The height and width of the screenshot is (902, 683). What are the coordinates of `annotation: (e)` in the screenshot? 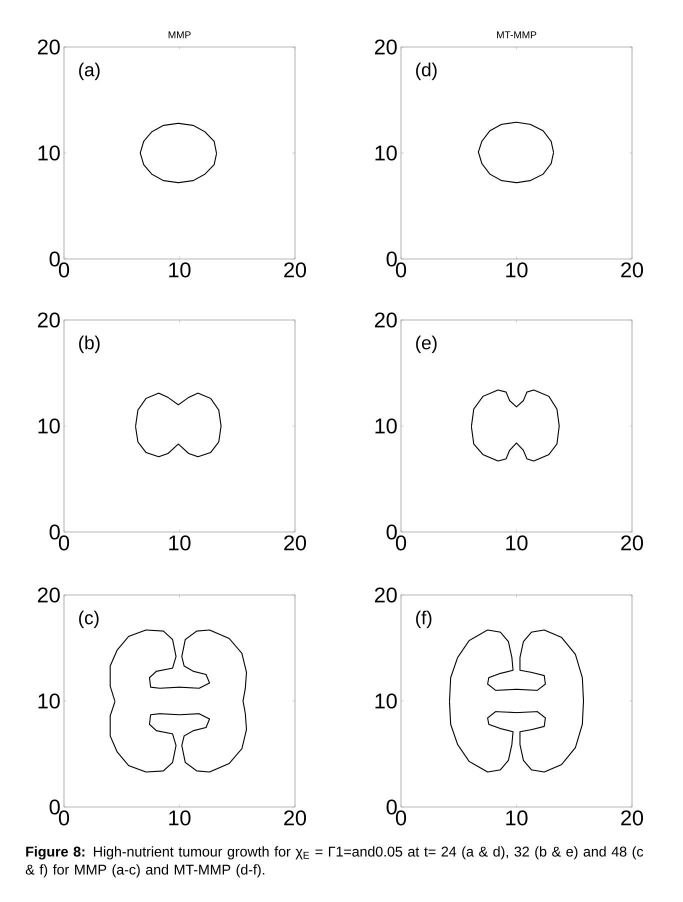 It's located at (426, 345).